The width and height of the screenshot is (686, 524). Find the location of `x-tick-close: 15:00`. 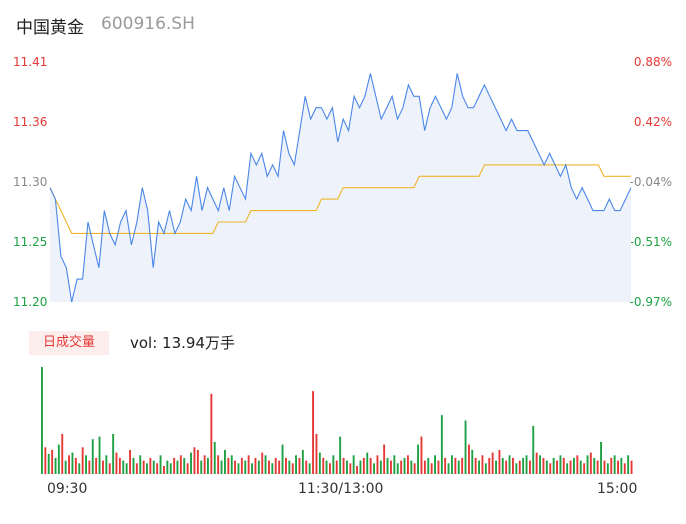

x-tick-close: 15:00 is located at coordinates (617, 489).